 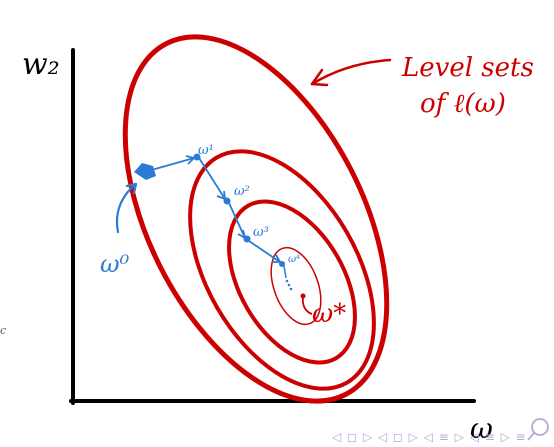 I want to click on annotation-level-sets: Level sets, so click(x=467, y=68).